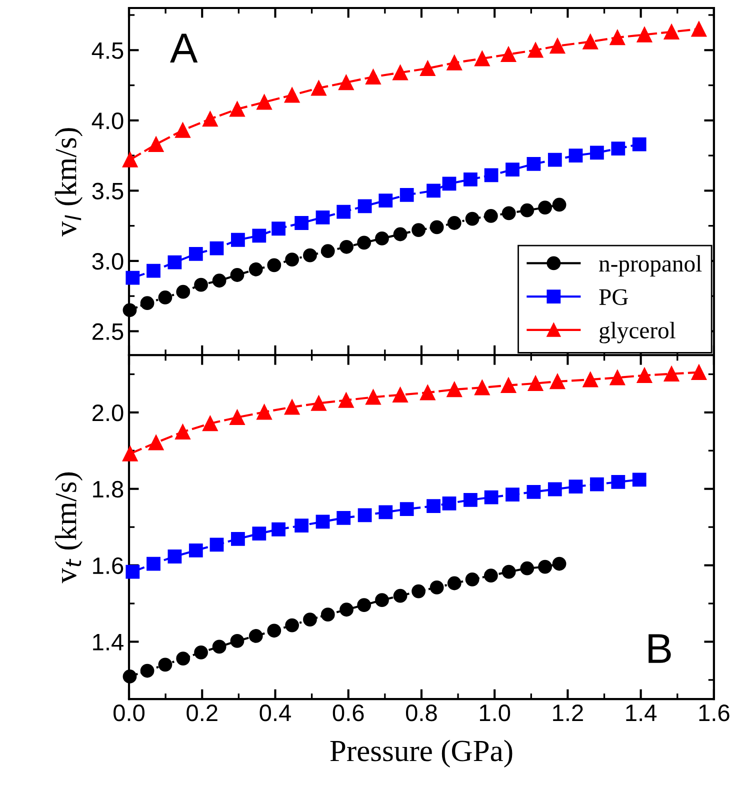  What do you see at coordinates (184, 48) in the screenshot?
I see `annotation: A` at bounding box center [184, 48].